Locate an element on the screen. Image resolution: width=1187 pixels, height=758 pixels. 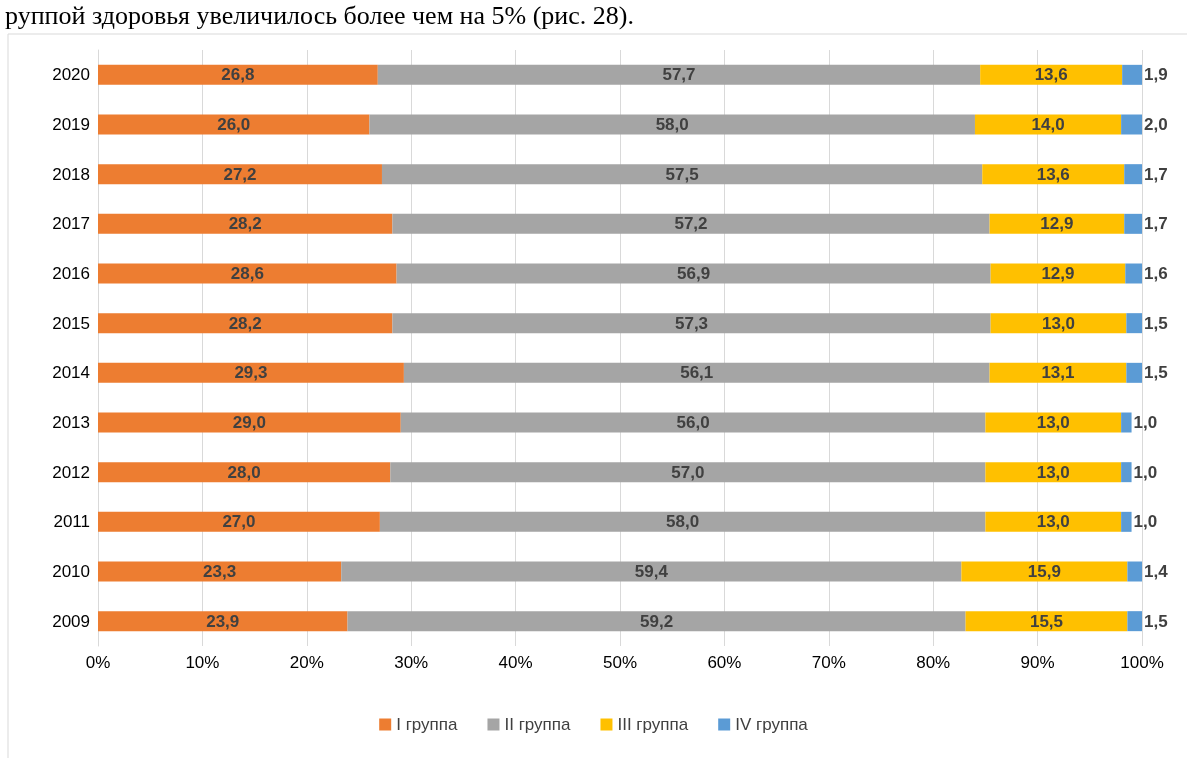
x-tick-label: 90% is located at coordinates (1037, 662).